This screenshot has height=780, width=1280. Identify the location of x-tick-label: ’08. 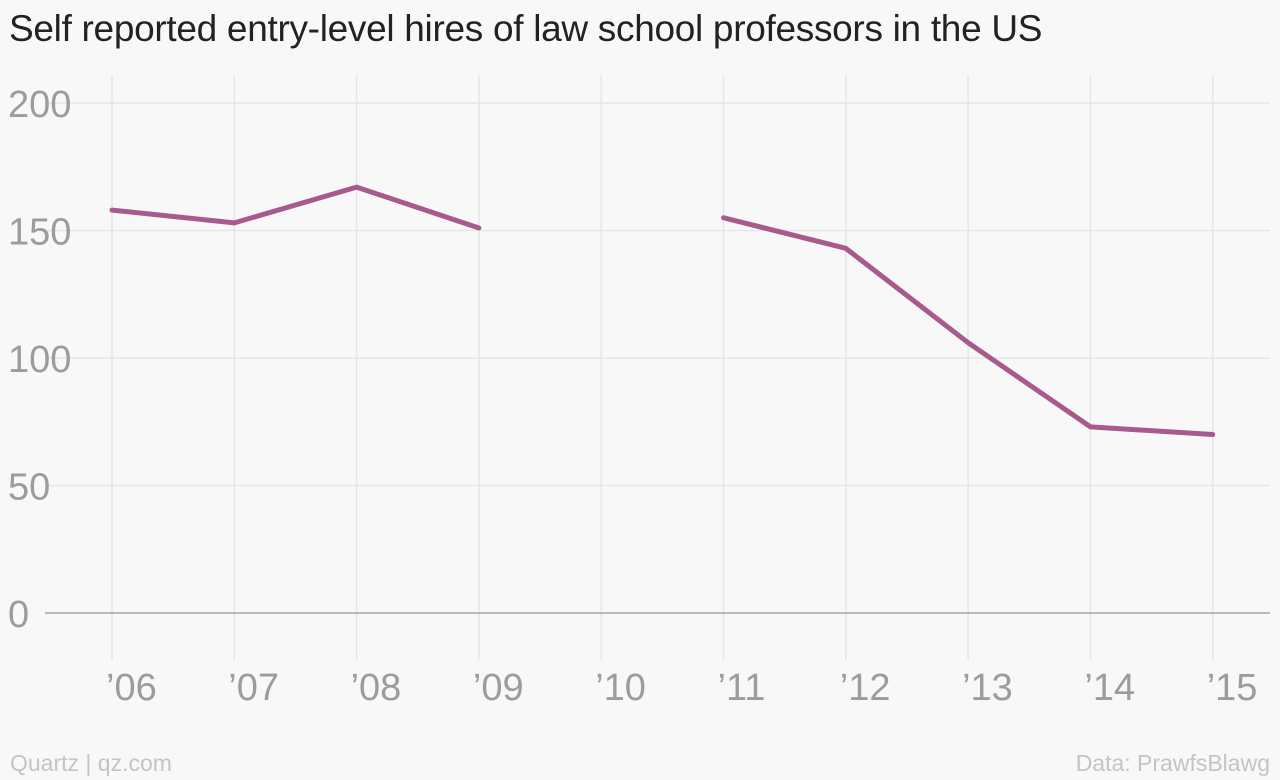
(376, 688).